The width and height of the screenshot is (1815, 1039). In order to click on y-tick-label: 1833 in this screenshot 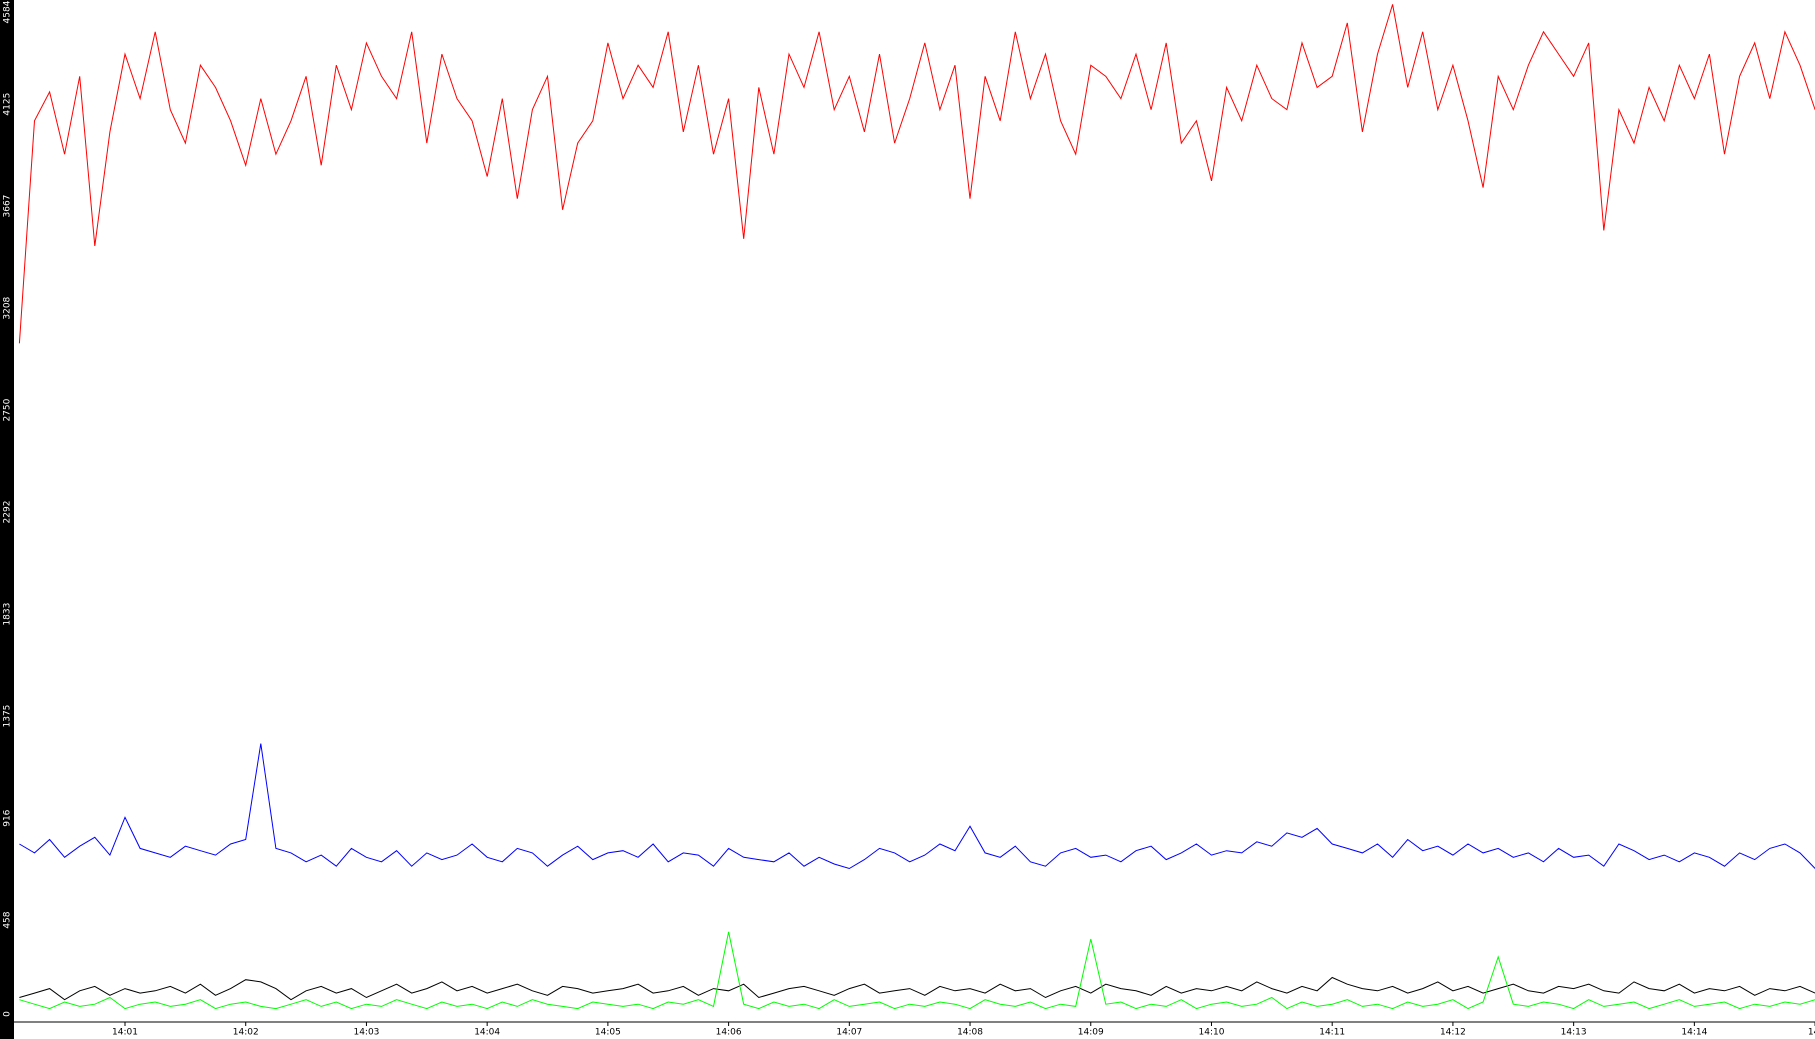, I will do `click(8, 614)`.